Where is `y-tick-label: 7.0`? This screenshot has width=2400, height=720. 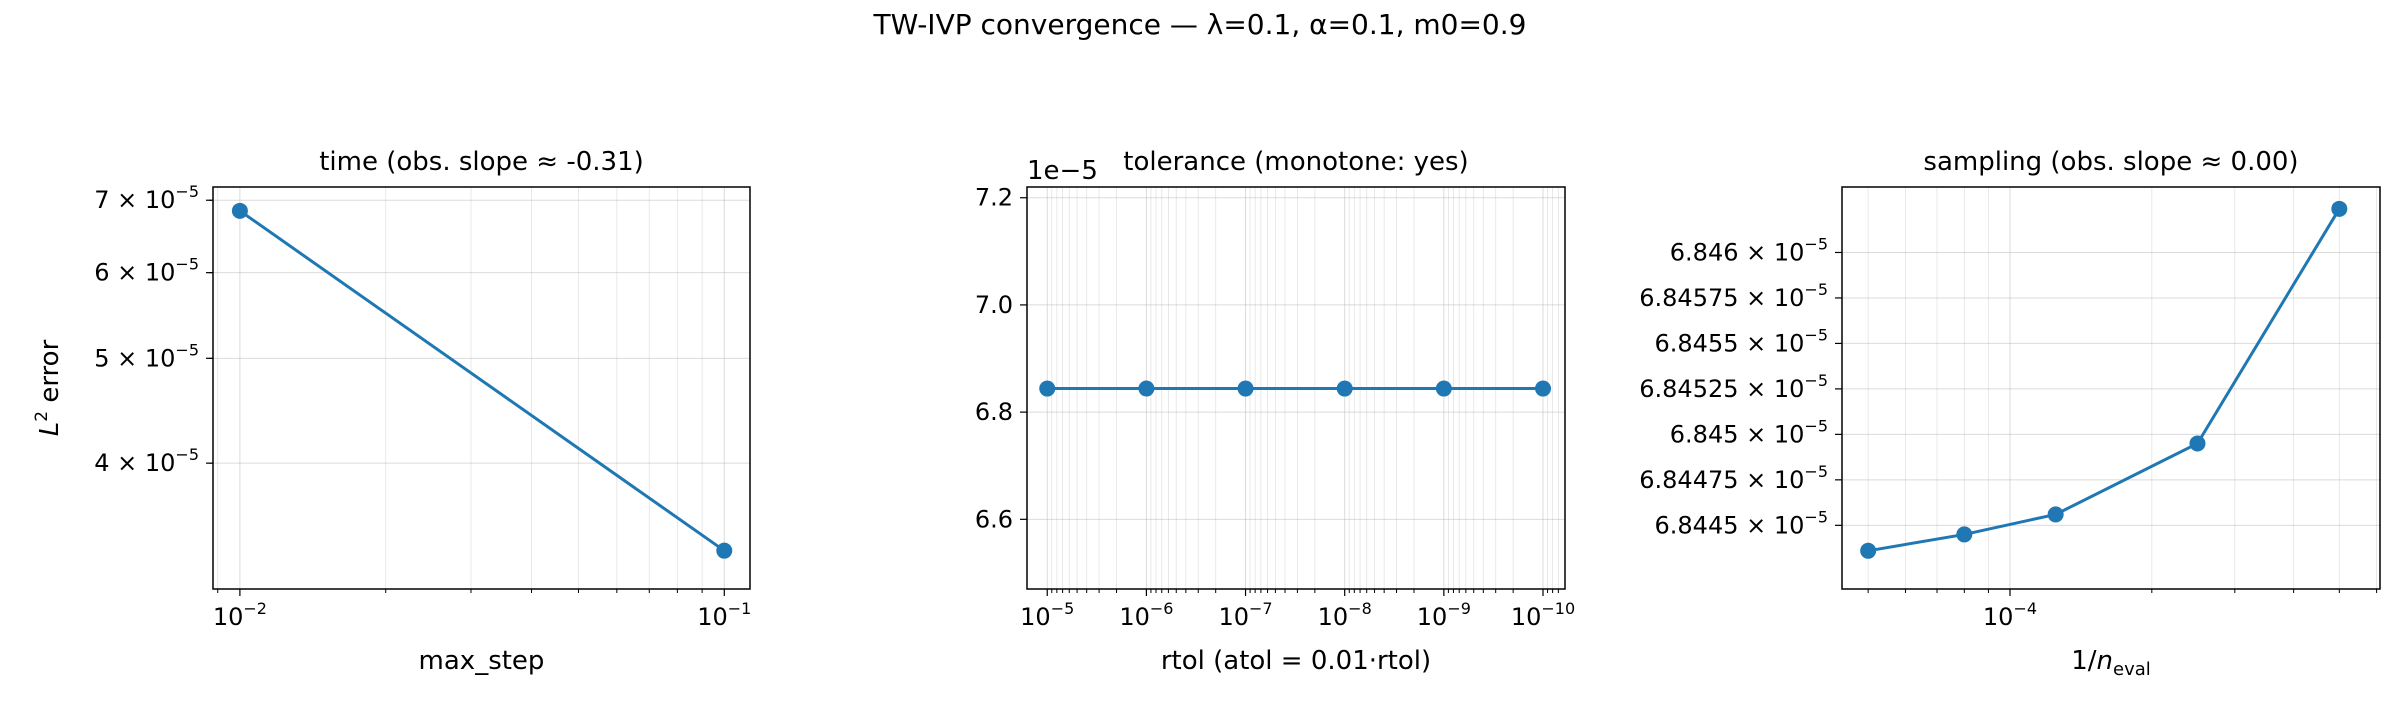
y-tick-label: 7.0 is located at coordinates (994, 305).